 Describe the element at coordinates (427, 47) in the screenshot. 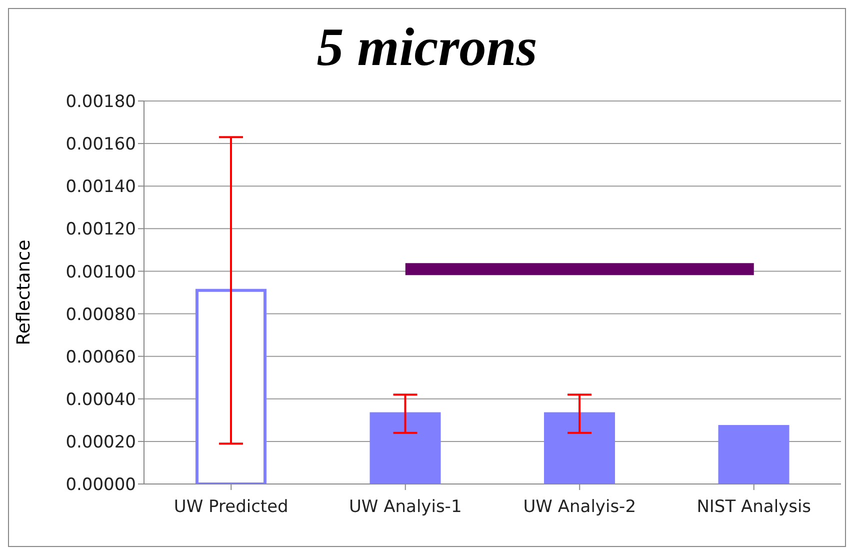

I see `chart-title: 5 microns` at that location.